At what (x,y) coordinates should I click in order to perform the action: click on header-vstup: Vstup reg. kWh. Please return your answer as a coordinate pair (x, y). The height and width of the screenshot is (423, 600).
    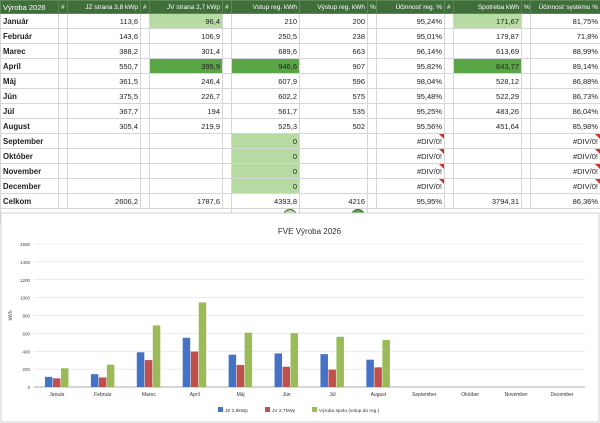
    Looking at the image, I should click on (265, 7).